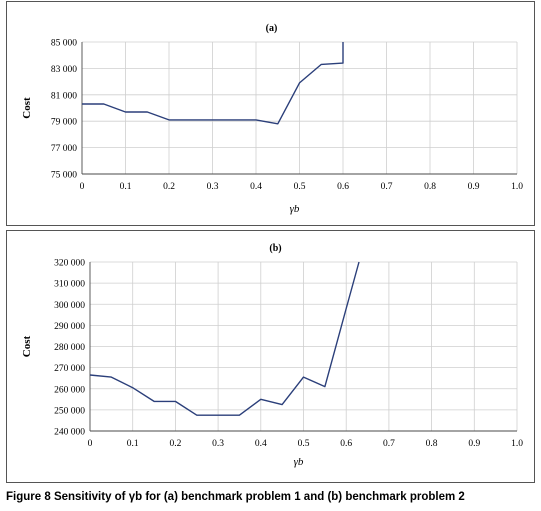 This screenshot has width=541, height=511. What do you see at coordinates (213, 83) in the screenshot?
I see `series-line` at bounding box center [213, 83].